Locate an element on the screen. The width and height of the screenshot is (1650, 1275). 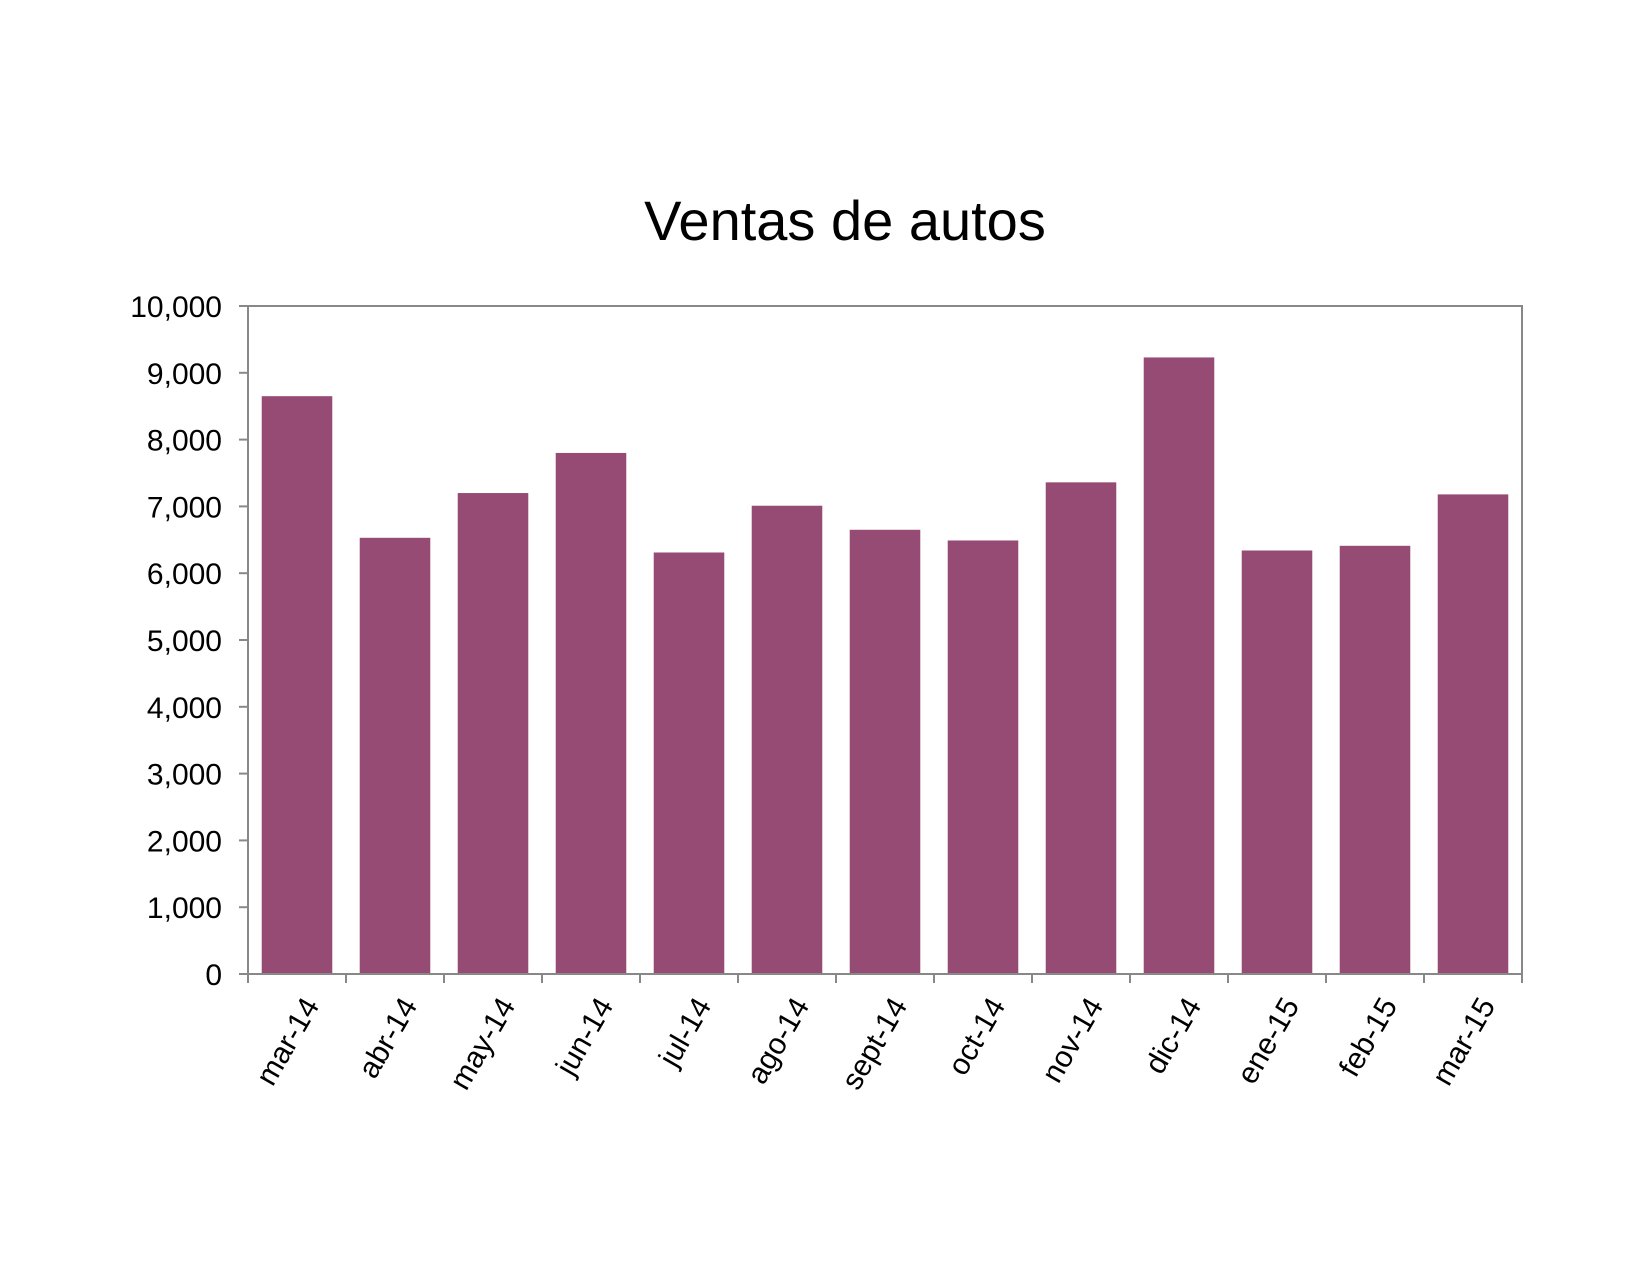
chart-title: Ventas de autos is located at coordinates (845, 220).